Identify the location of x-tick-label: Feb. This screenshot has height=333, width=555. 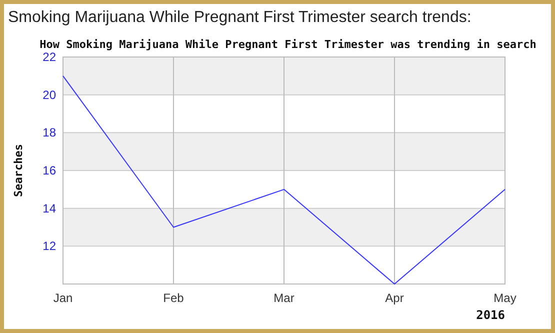
(173, 298).